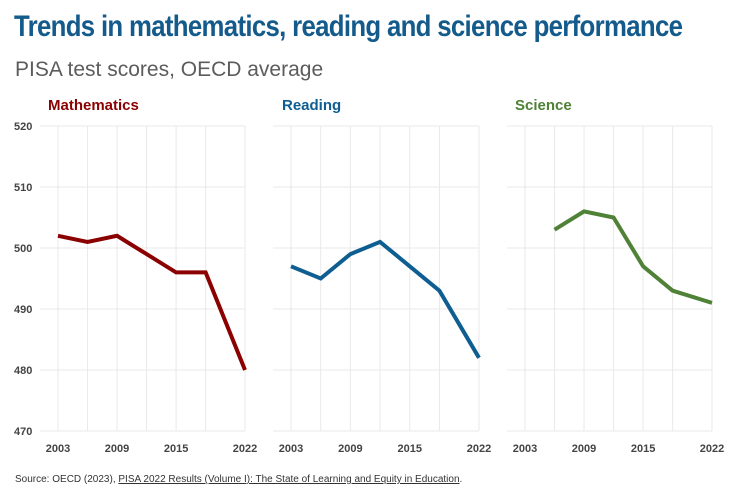 The image size is (732, 497). Describe the element at coordinates (176, 272) in the screenshot. I see `mathematics-point-2015` at that location.